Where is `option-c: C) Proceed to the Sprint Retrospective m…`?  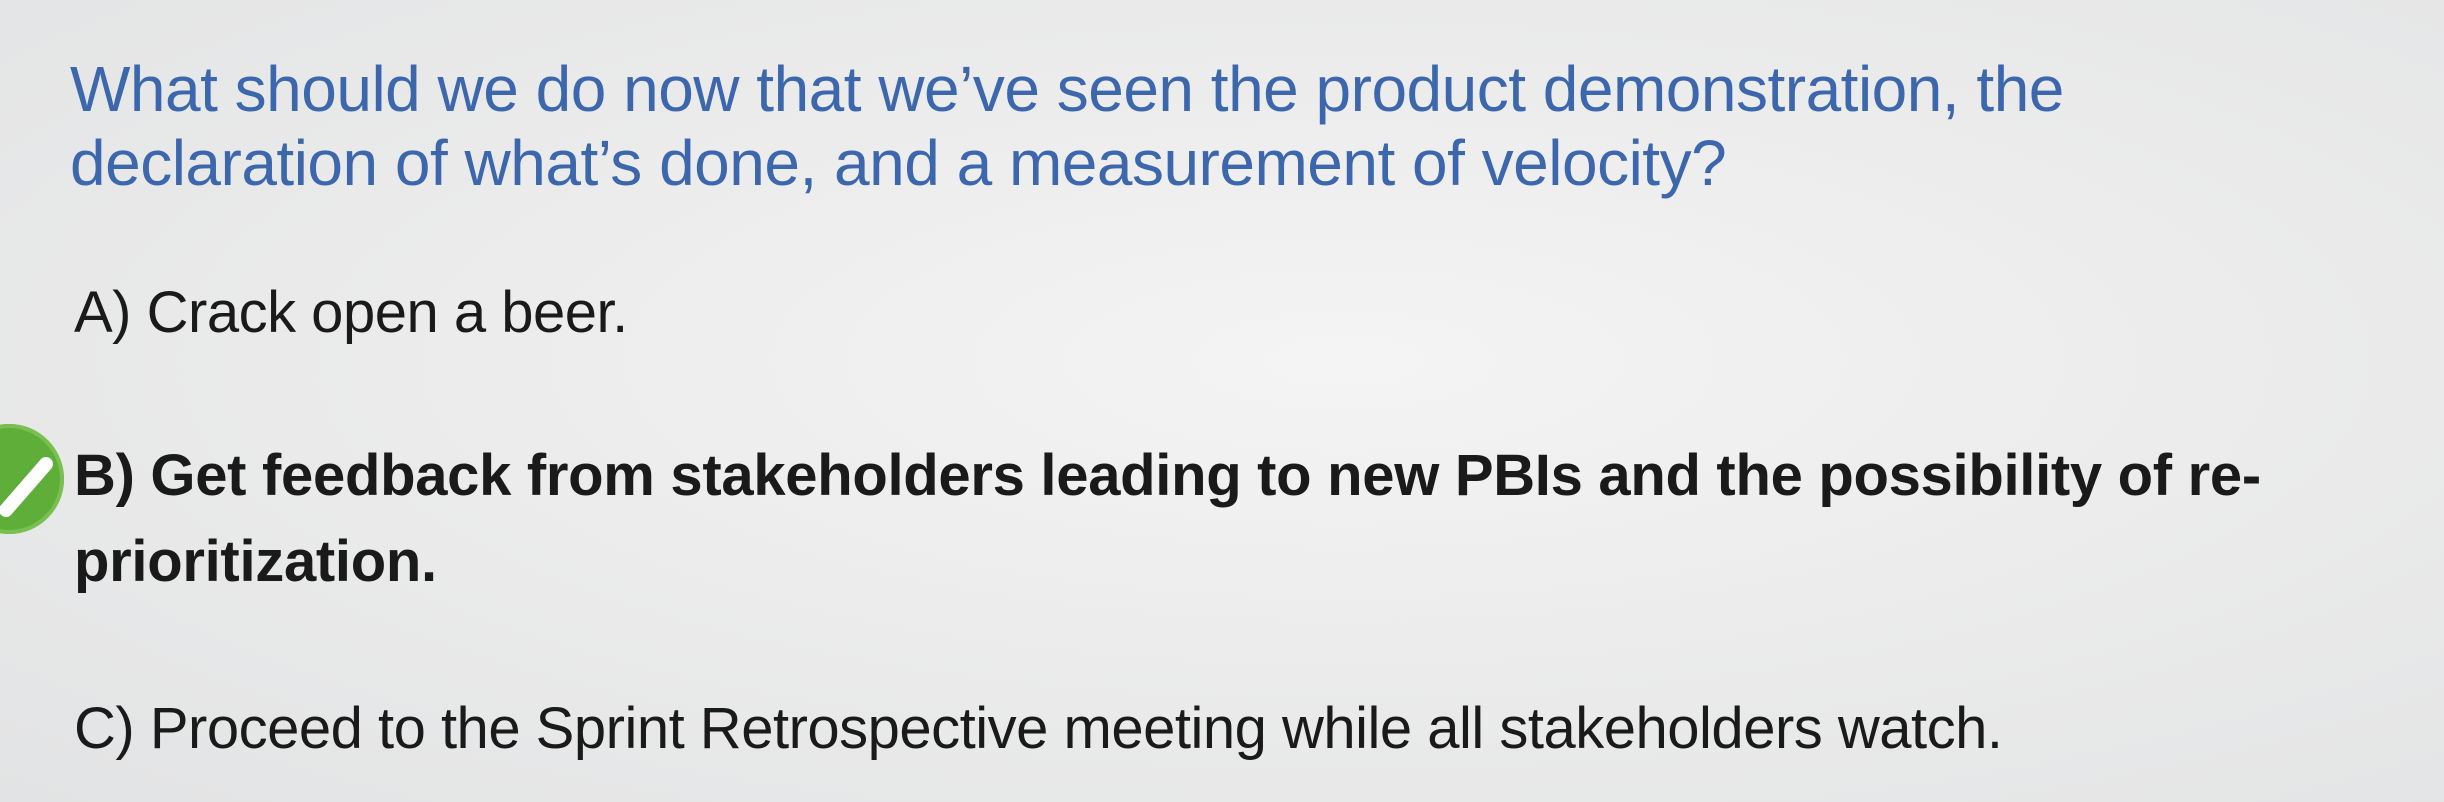
option-c: C) Proceed to the Sprint Retrospective m… is located at coordinates (1038, 728).